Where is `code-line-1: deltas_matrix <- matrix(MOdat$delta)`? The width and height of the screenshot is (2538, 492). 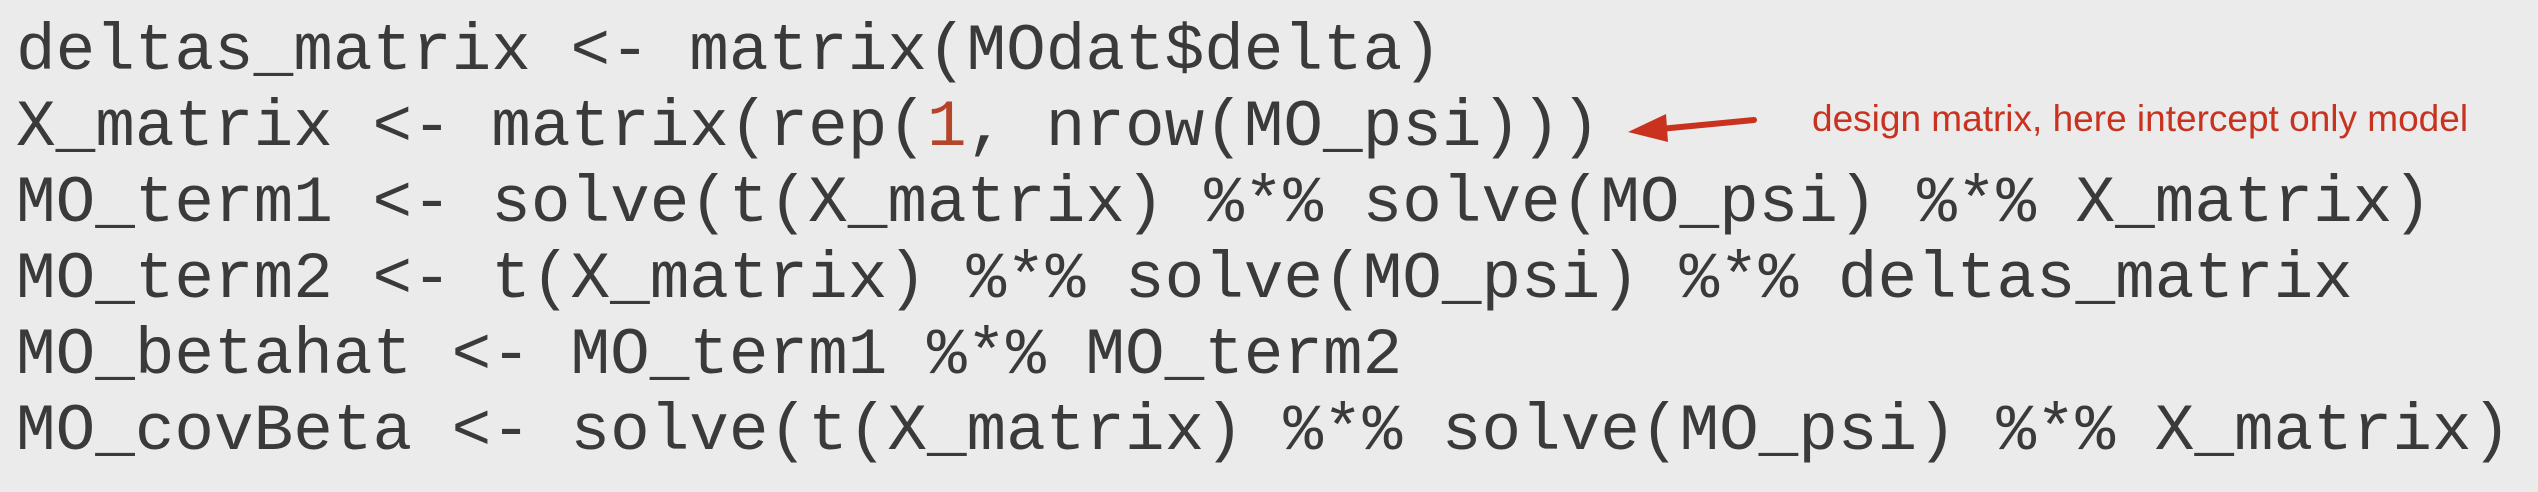
code-line-1: deltas_matrix <- matrix(MOdat$delta) is located at coordinates (729, 51).